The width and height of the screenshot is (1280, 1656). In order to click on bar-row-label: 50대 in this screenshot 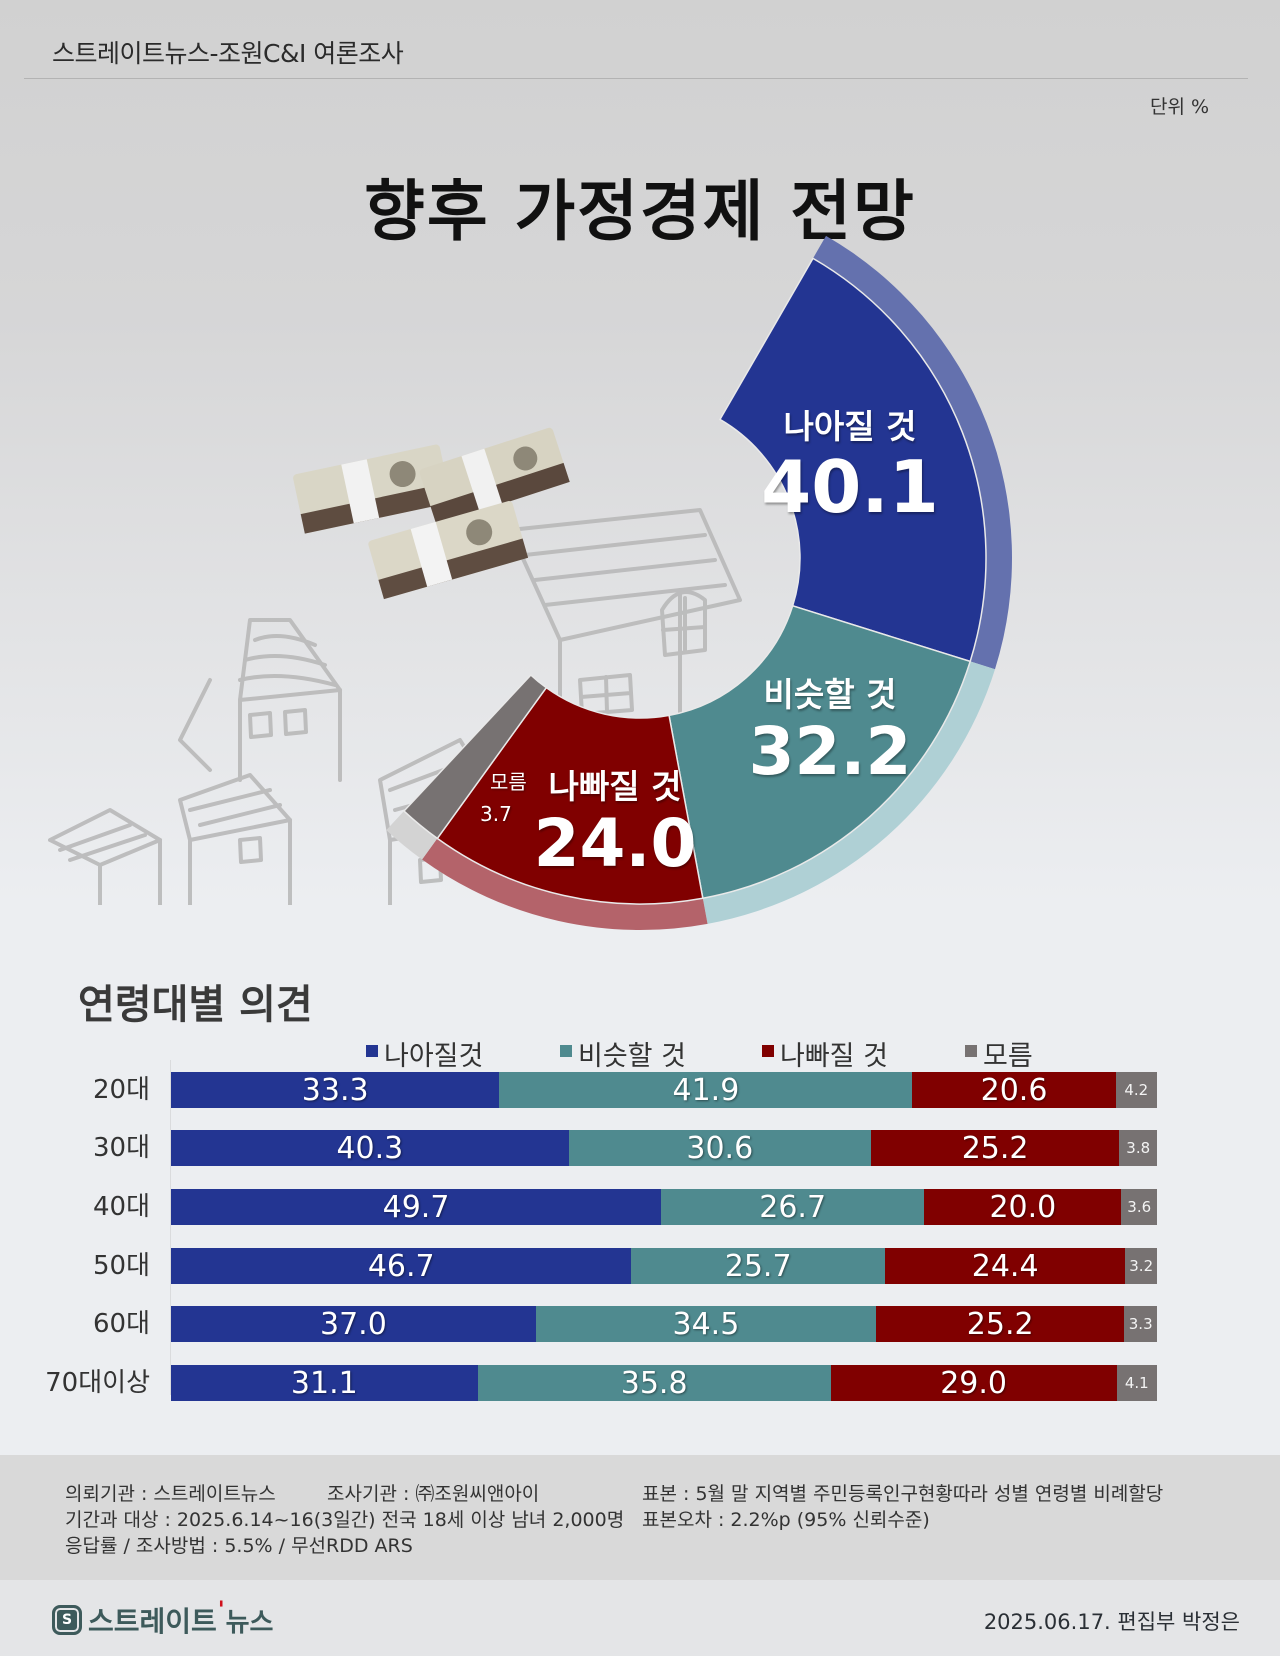, I will do `click(121, 1266)`.